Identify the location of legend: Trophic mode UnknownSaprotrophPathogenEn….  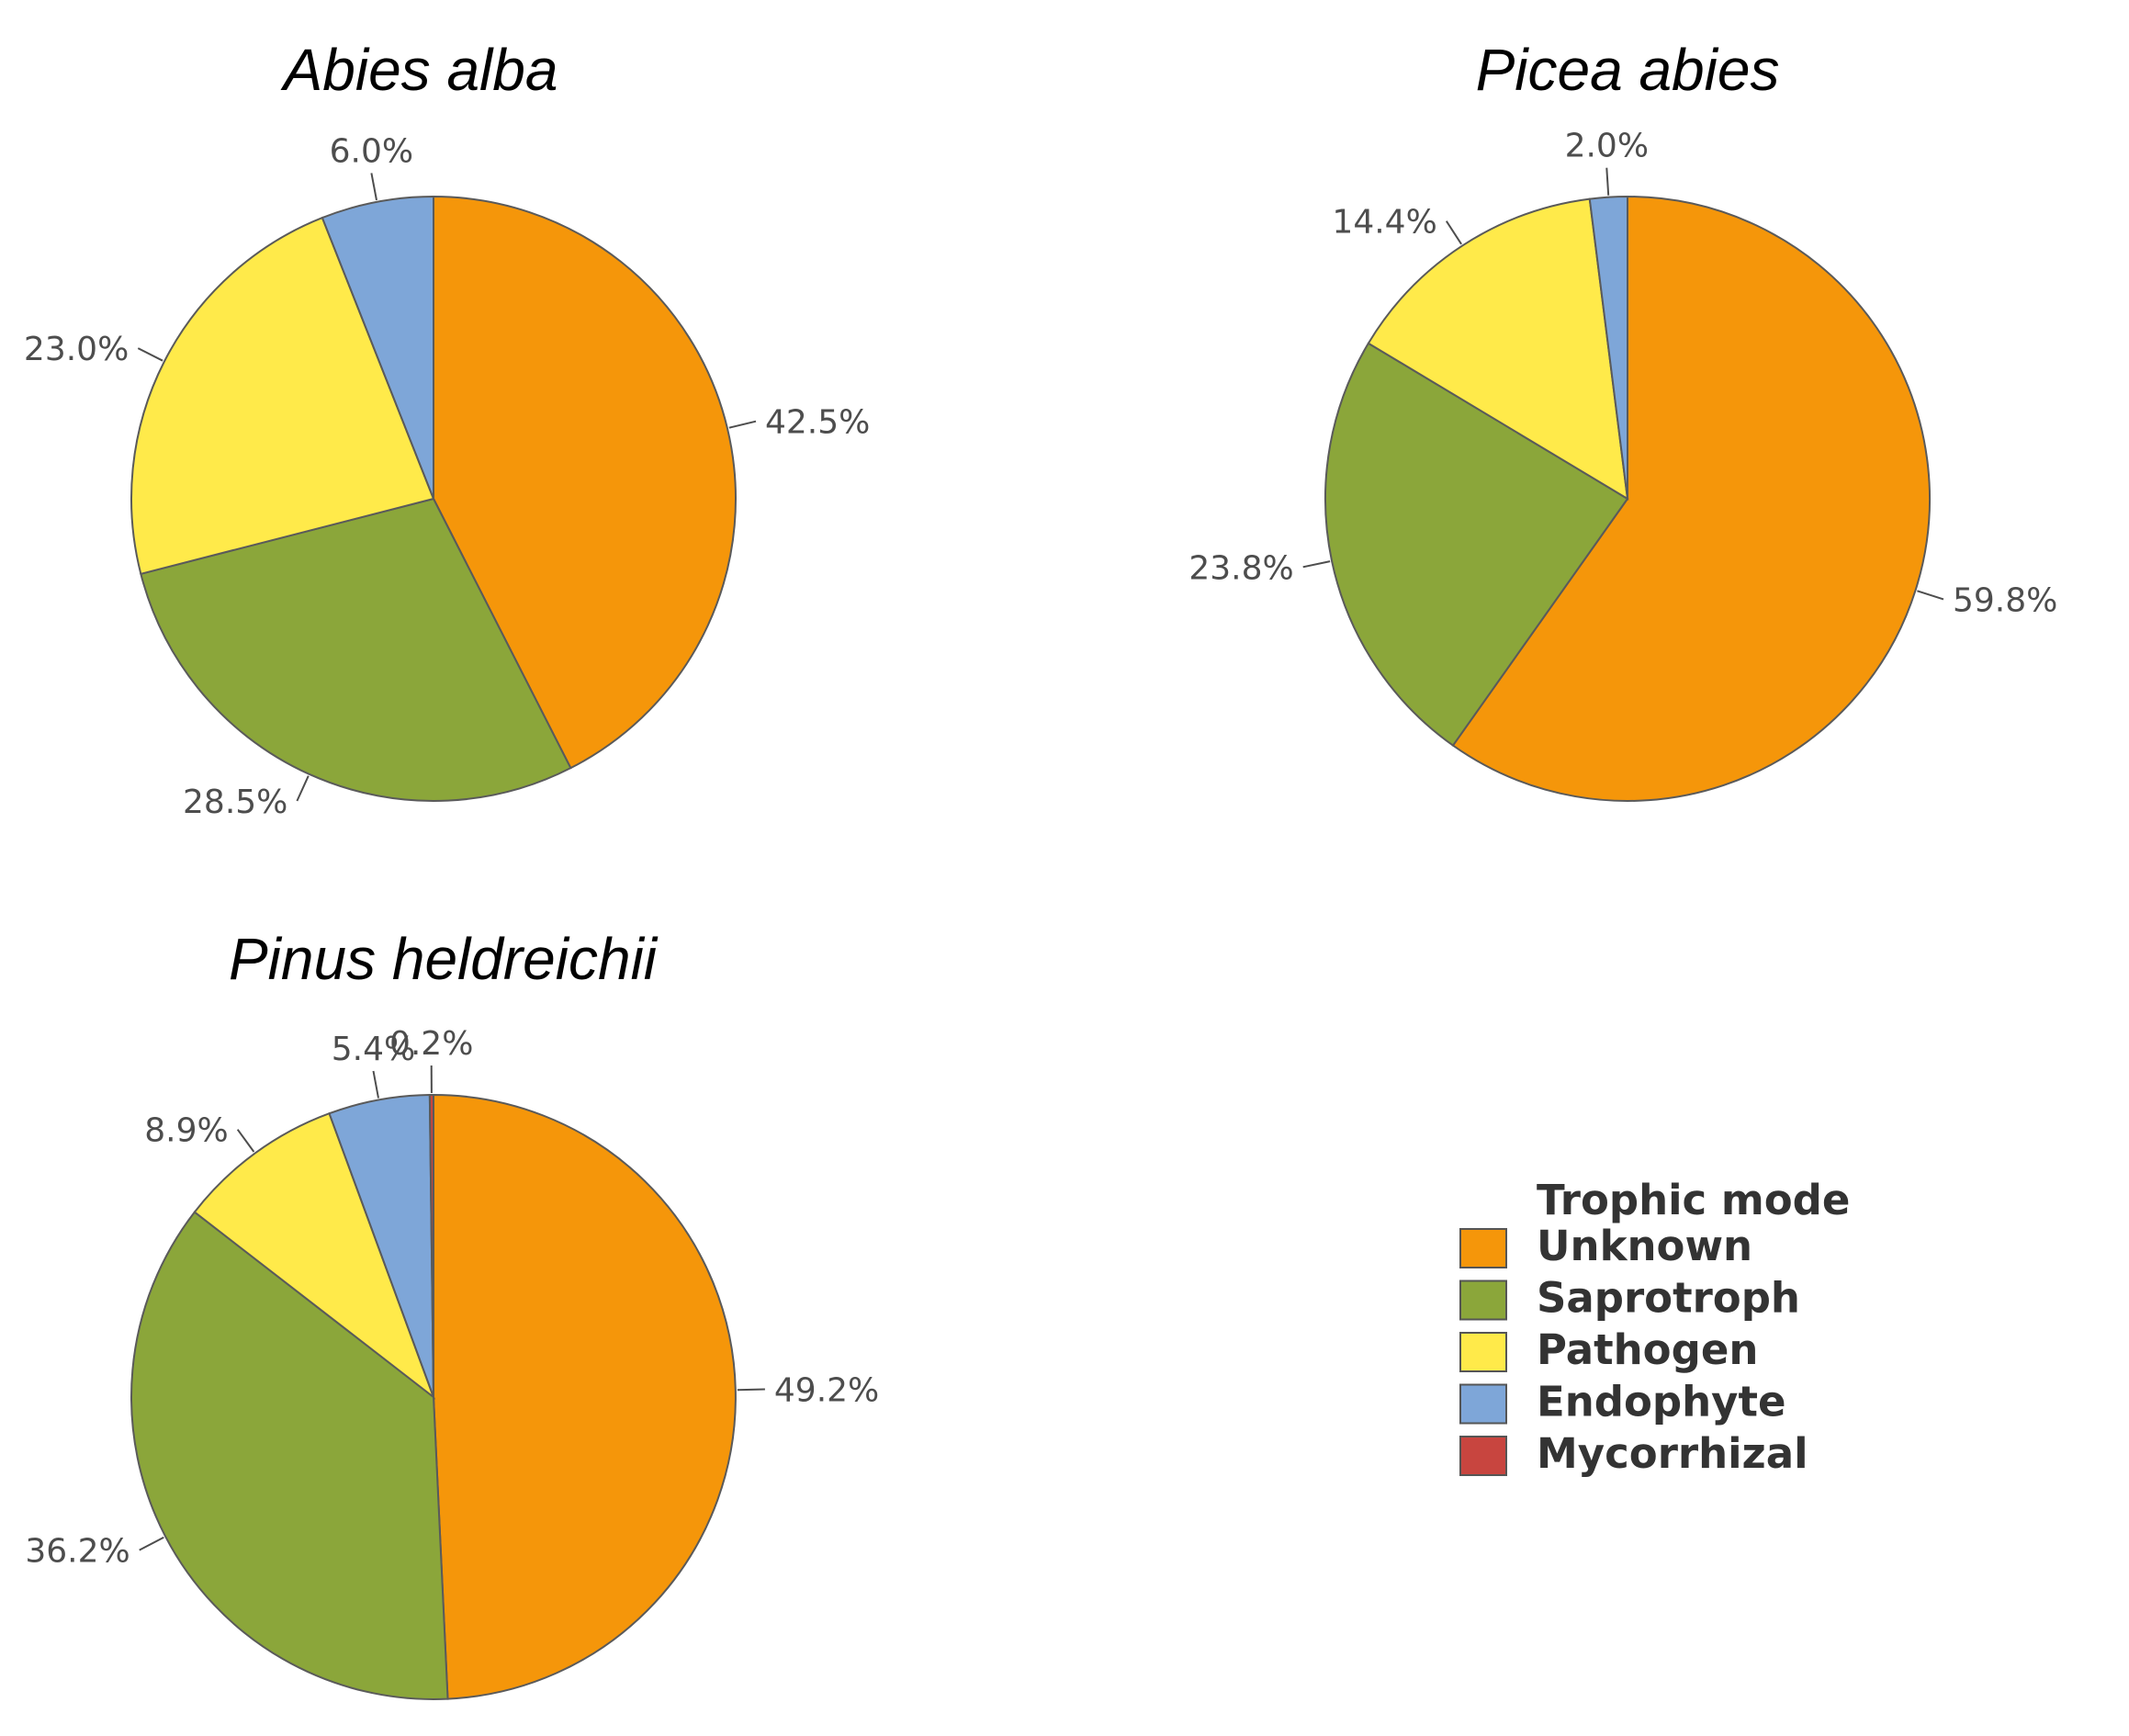
(1654, 1327).